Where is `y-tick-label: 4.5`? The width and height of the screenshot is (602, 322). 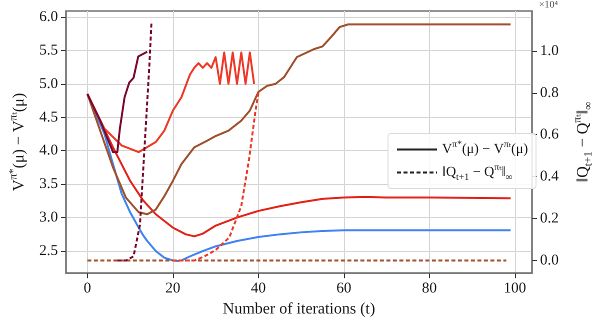 y-tick-label: 4.5 is located at coordinates (48, 117).